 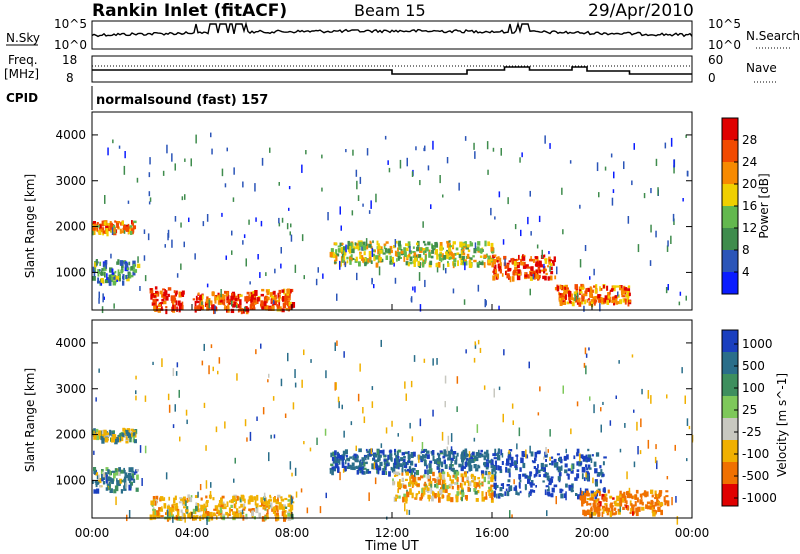 I want to click on colorbar-segment, so click(x=730, y=217).